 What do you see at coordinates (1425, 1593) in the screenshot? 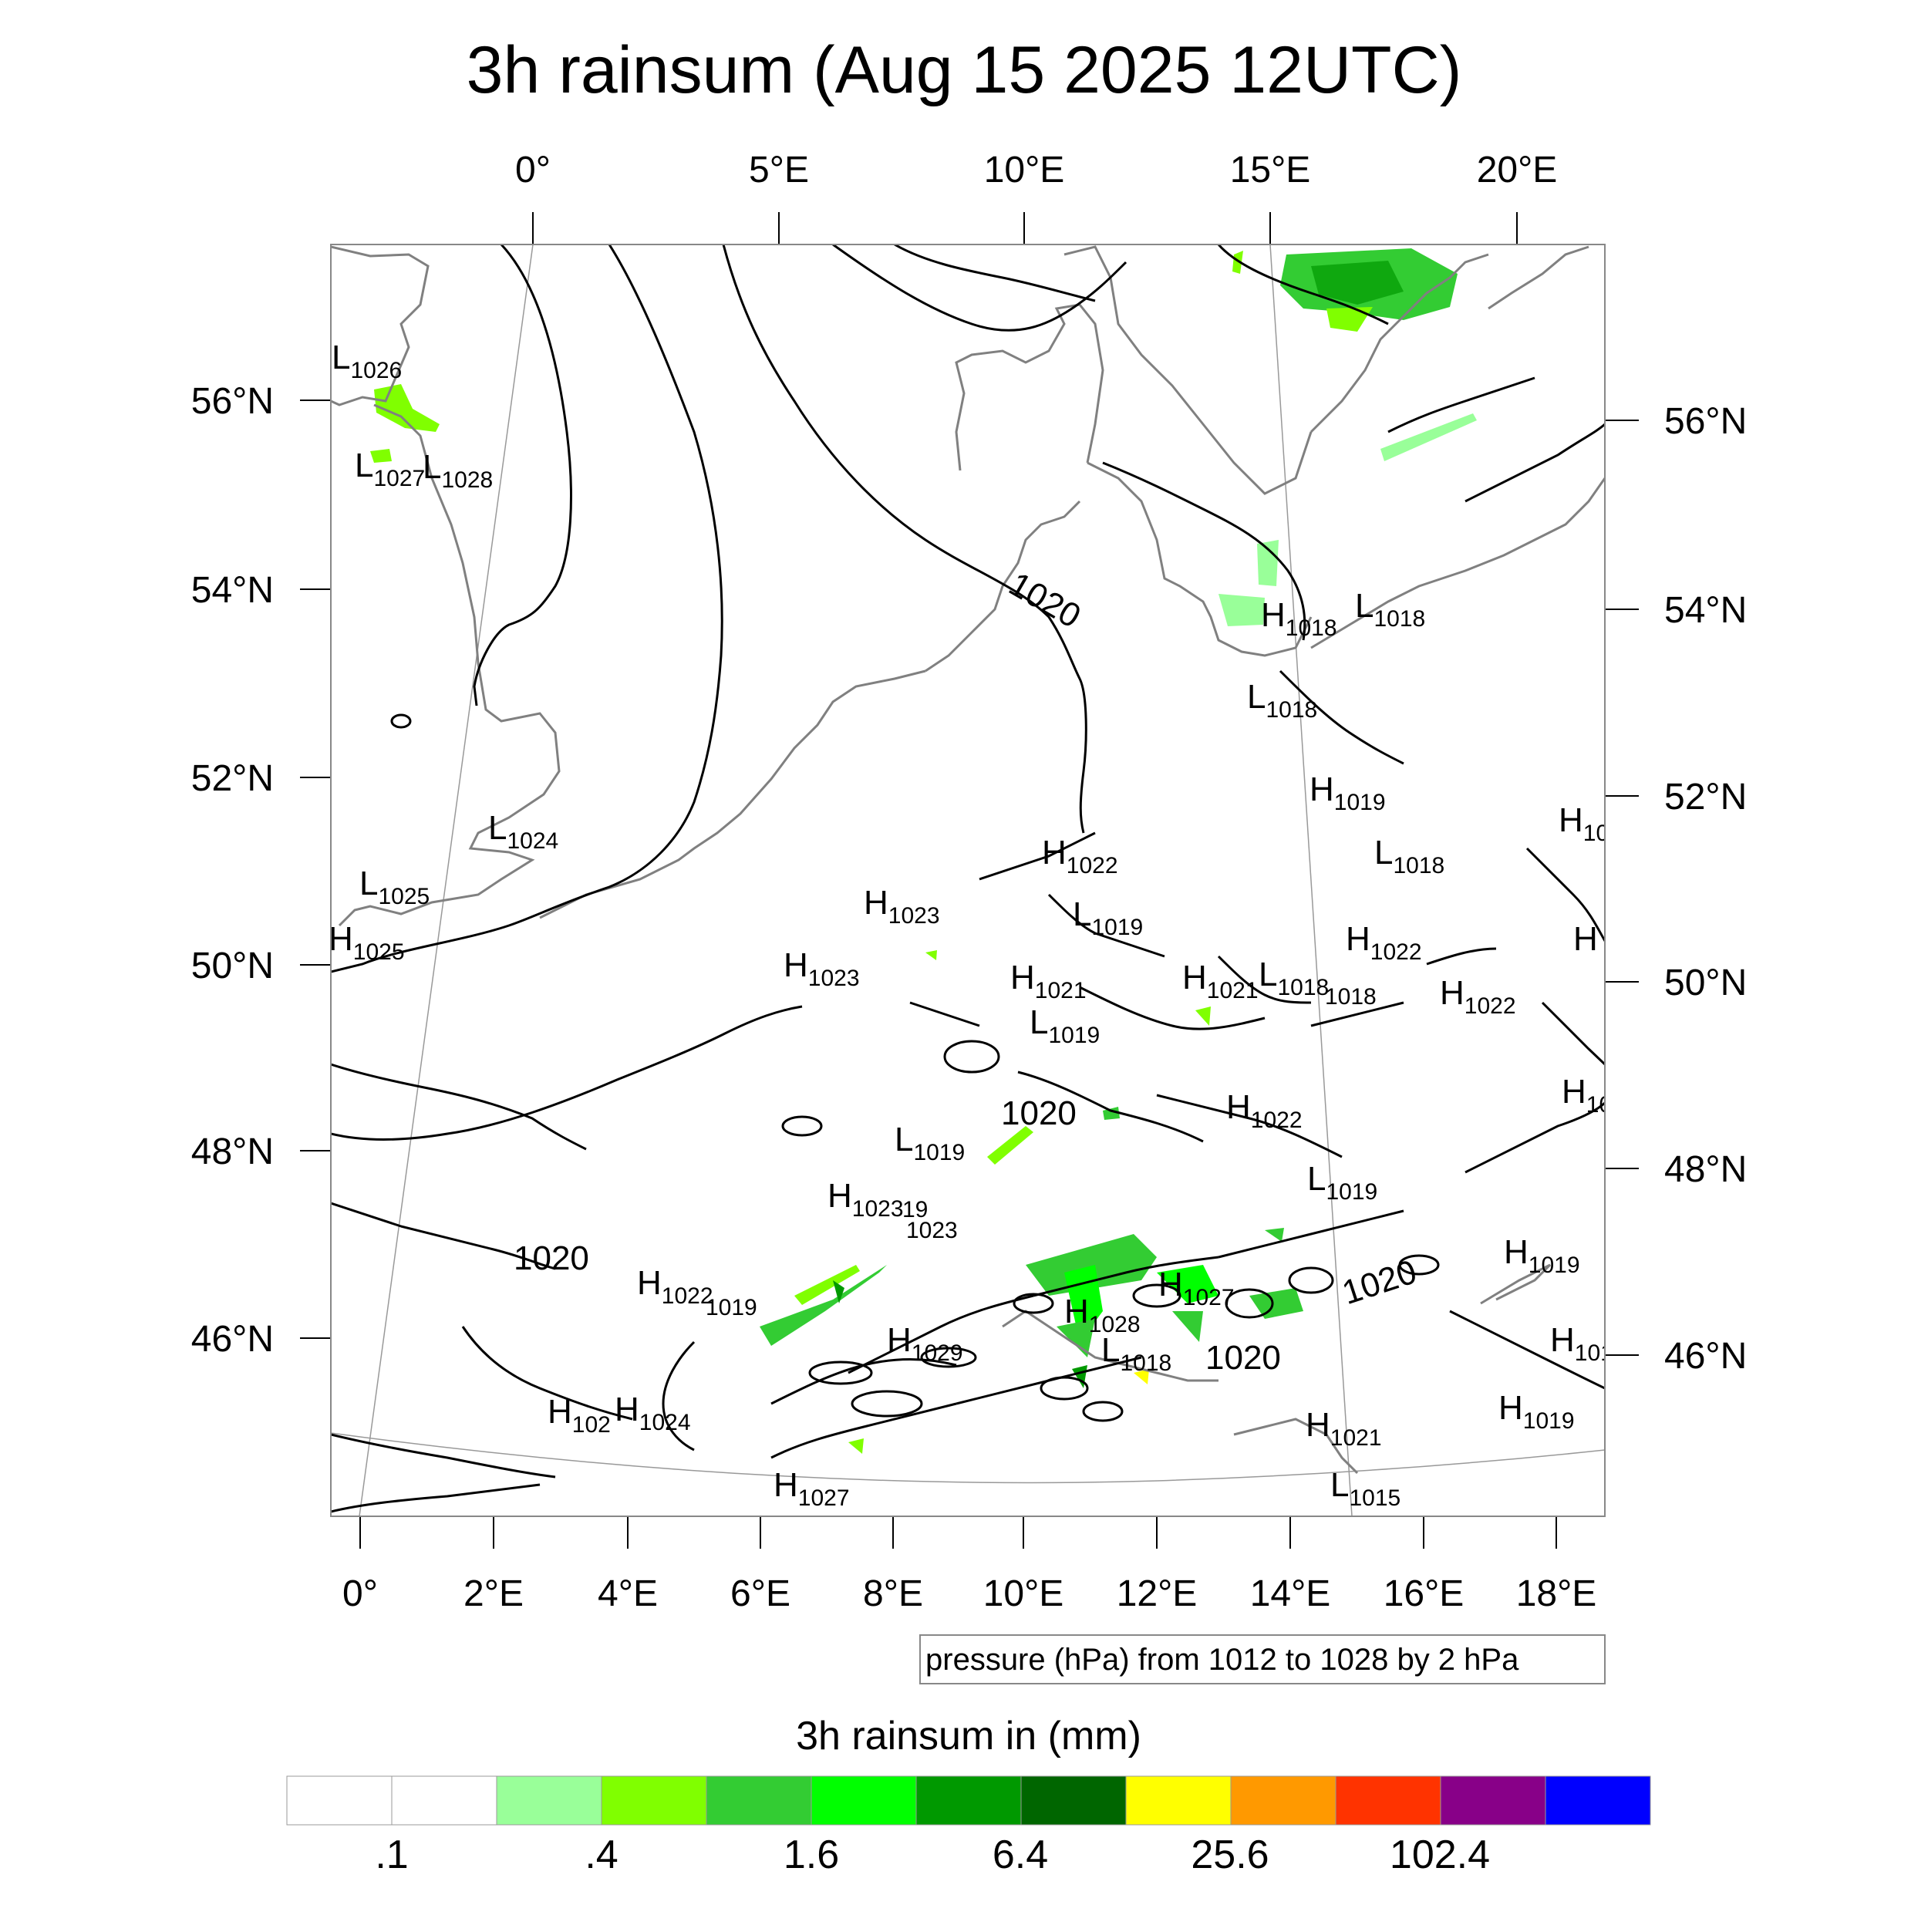
I see `bottom-tick-label: 16°E` at bounding box center [1425, 1593].